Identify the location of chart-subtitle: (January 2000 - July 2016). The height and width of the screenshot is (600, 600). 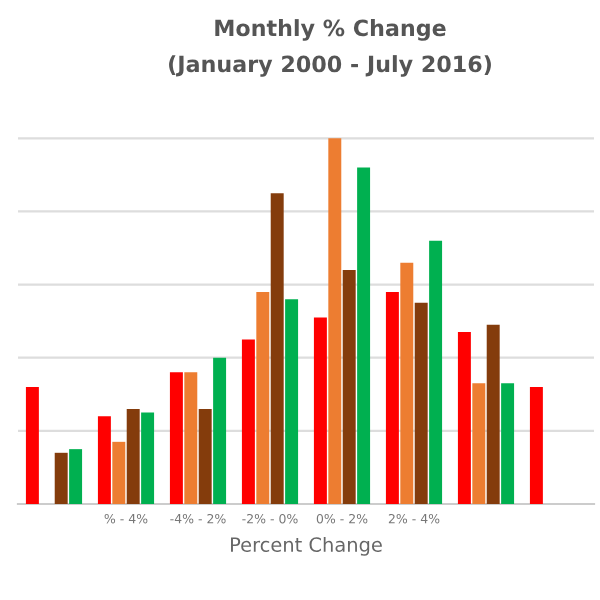
(330, 66).